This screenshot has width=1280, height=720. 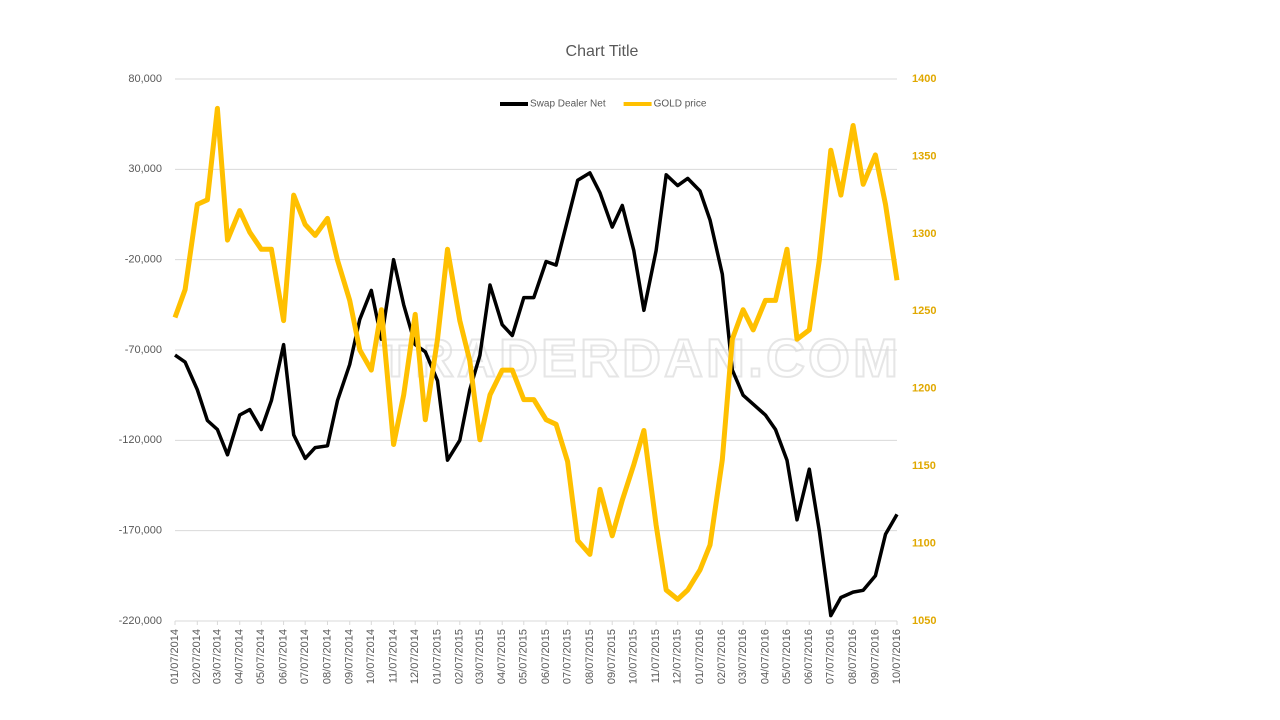 I want to click on y2-tick-label: 1200, so click(x=924, y=389).